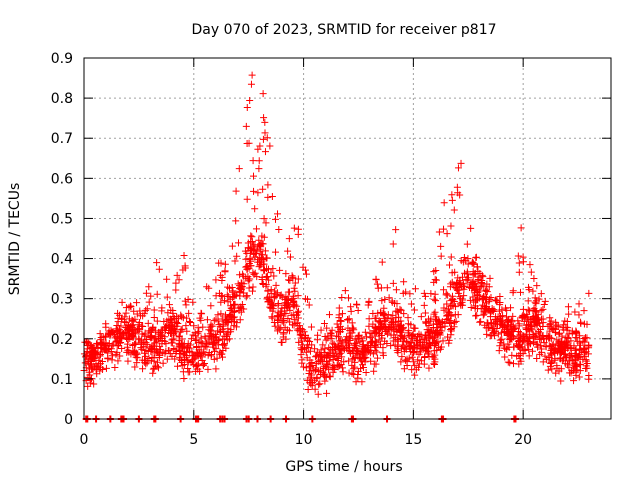 Image resolution: width=640 pixels, height=480 pixels. I want to click on y-tick-label: 0.9, so click(62, 59).